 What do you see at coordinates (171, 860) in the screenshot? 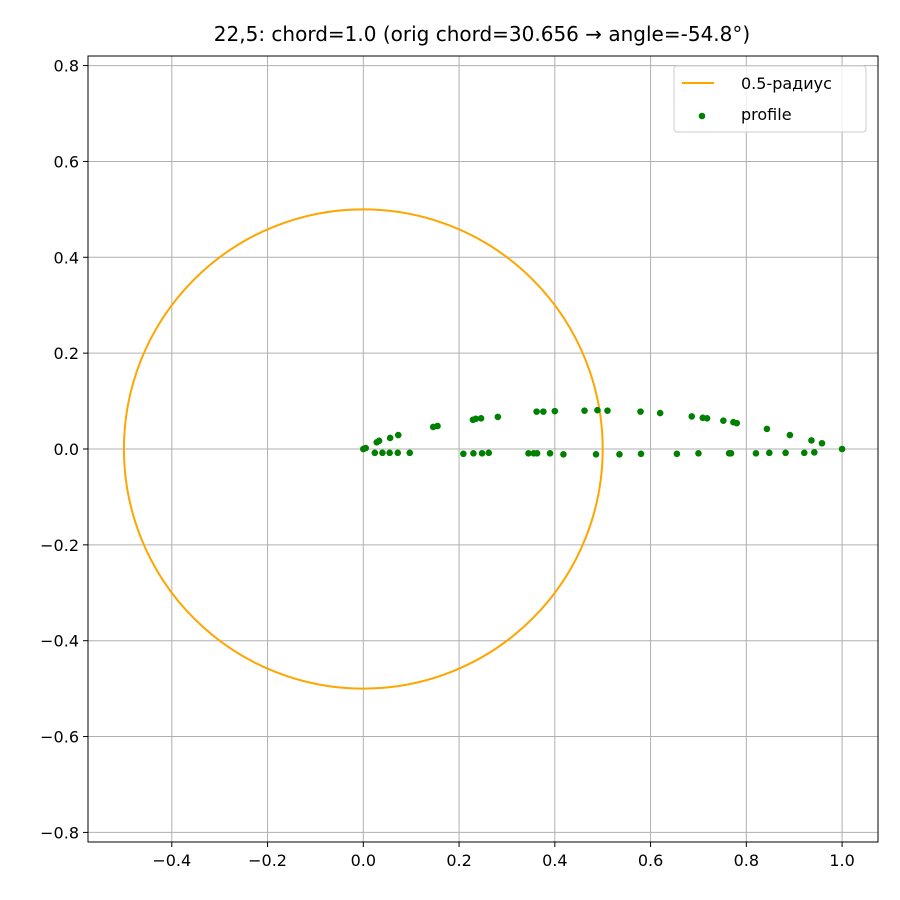
I see `x-tick-label: −0.4` at bounding box center [171, 860].